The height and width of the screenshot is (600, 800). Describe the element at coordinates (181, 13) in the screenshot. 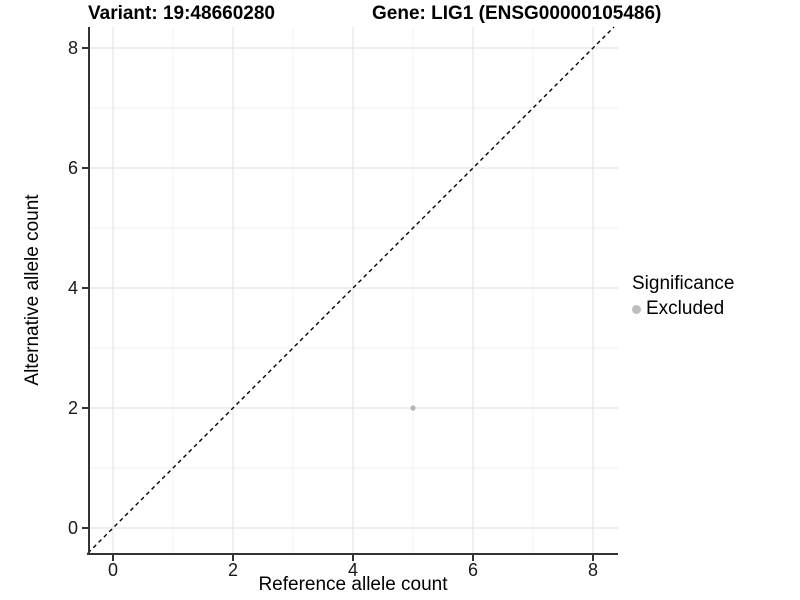

I see `plot-title-variant: Variant: 19:48660280` at that location.